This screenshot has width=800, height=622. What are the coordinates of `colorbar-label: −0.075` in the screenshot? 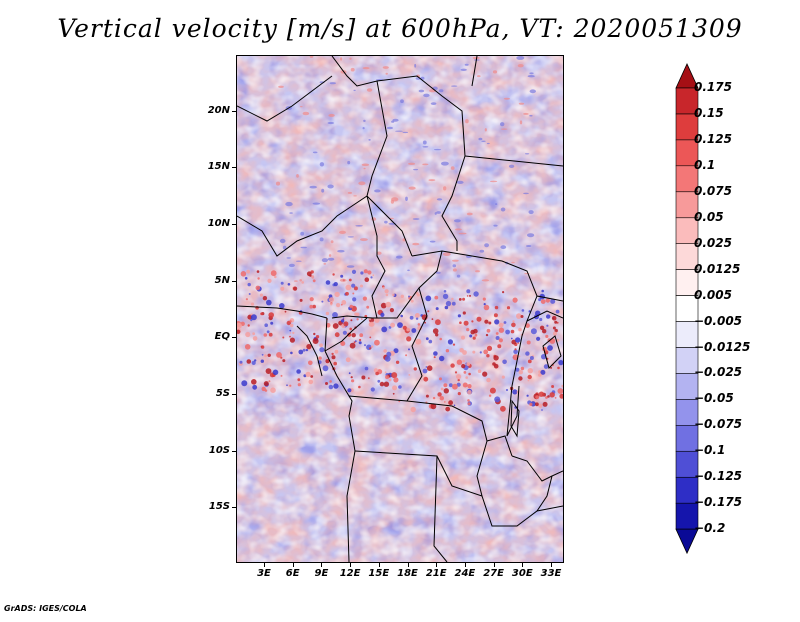 It's located at (718, 424).